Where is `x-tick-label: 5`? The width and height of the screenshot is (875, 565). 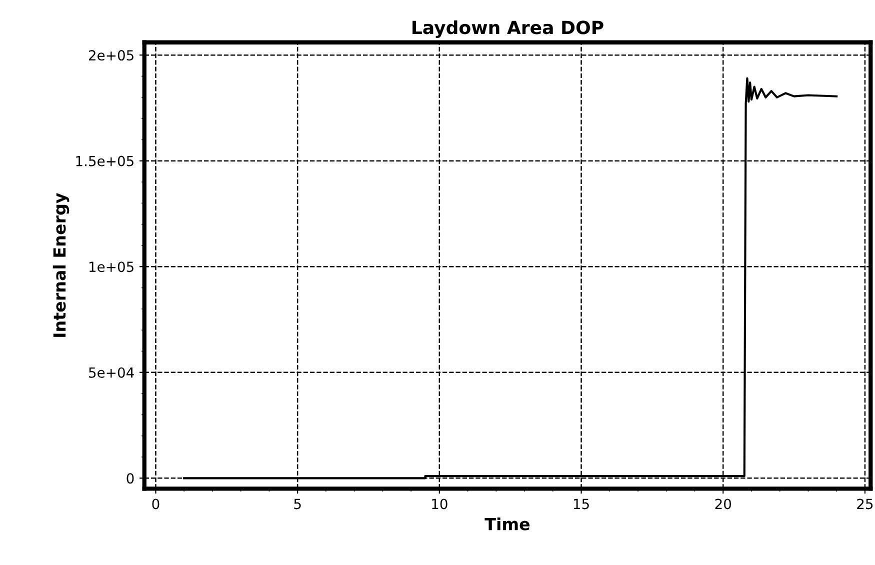 x-tick-label: 5 is located at coordinates (297, 504).